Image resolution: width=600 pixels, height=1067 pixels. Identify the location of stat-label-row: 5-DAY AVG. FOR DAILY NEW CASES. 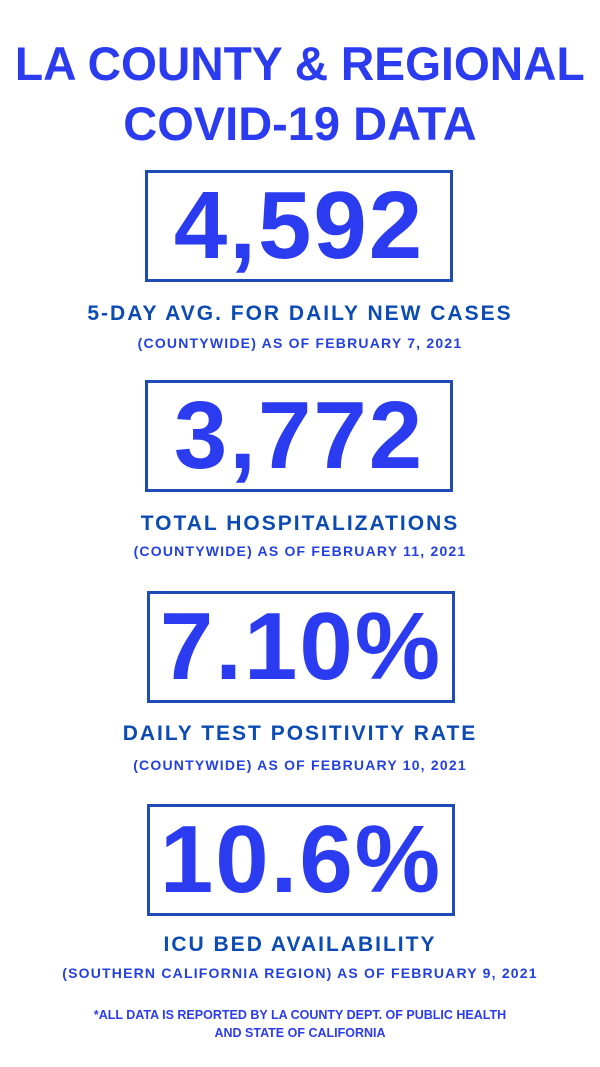
(300, 314).